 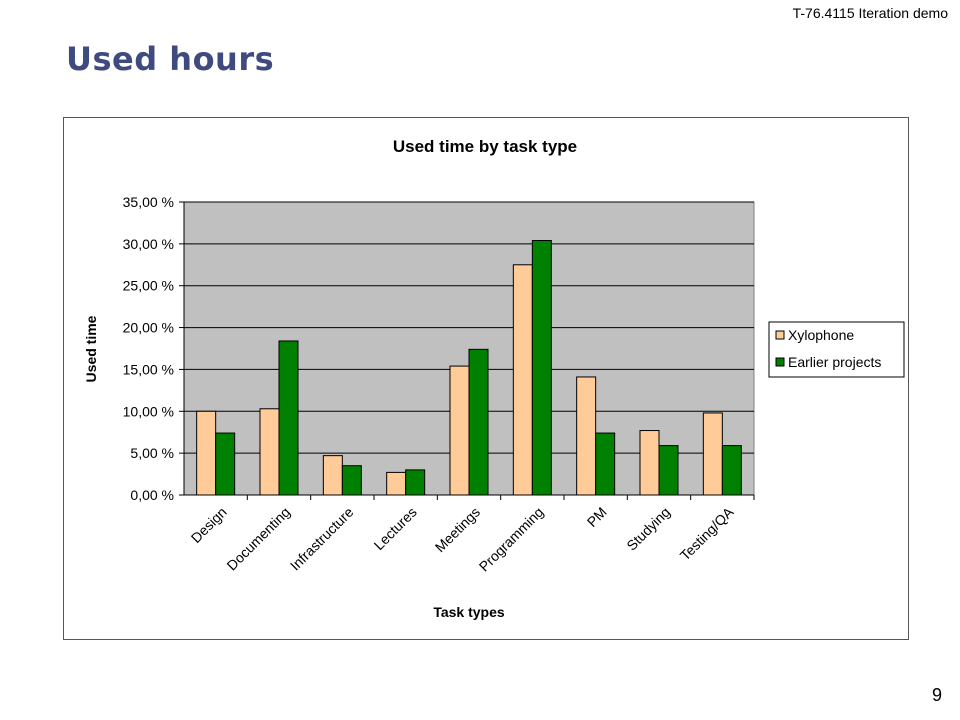 I want to click on legend-label-earlier-projects: Earlier projects, so click(x=834, y=362).